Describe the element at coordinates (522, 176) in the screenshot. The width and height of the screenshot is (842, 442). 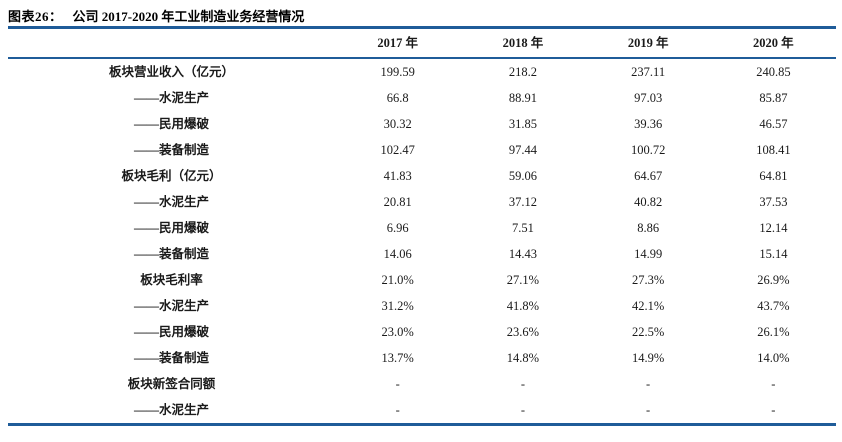
I see `cell-value: 59.06` at that location.